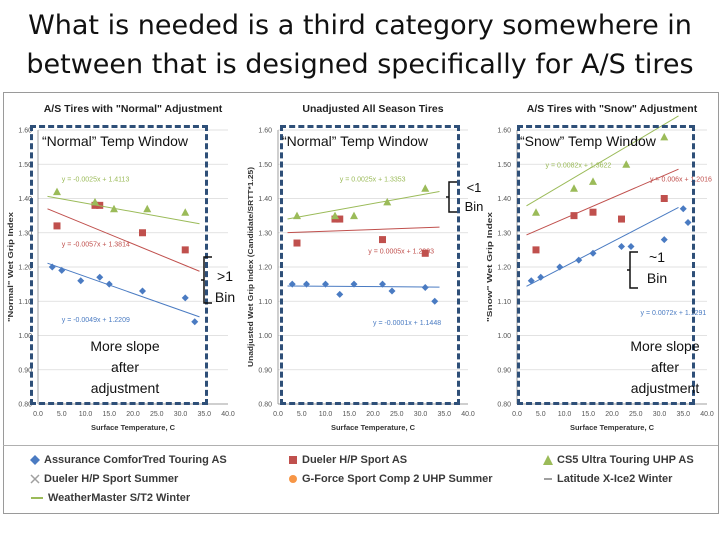  I want to click on legend-item: G-Force Sport Comp 2 UHP Summer, so click(390, 479).